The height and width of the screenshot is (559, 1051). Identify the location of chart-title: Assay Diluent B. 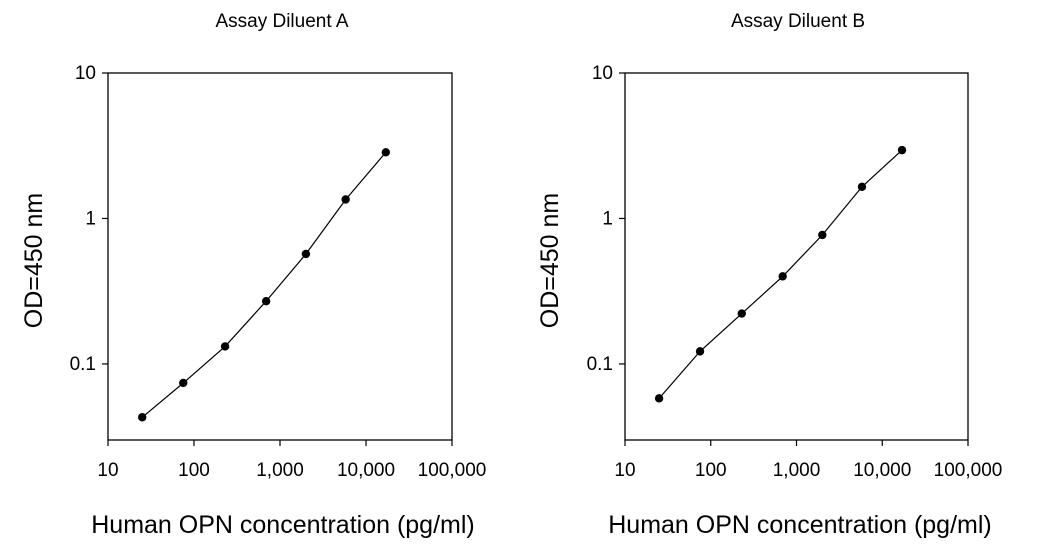
(798, 21).